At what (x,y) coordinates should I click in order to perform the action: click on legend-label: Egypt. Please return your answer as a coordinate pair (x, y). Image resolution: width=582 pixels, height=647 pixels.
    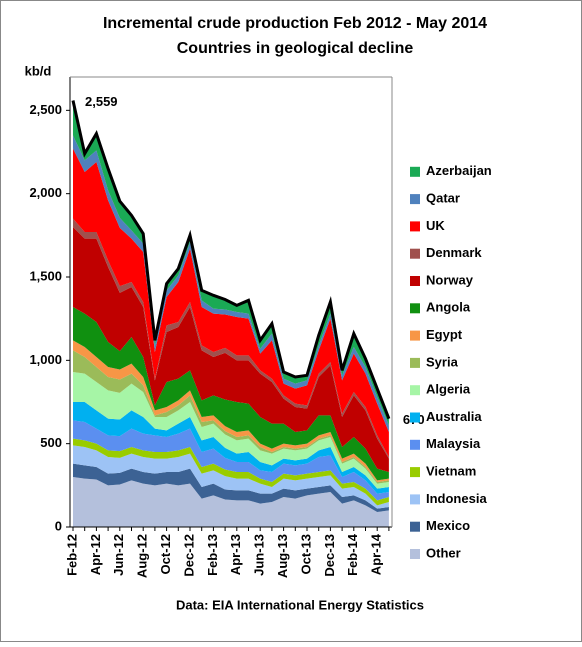
    Looking at the image, I should click on (444, 334).